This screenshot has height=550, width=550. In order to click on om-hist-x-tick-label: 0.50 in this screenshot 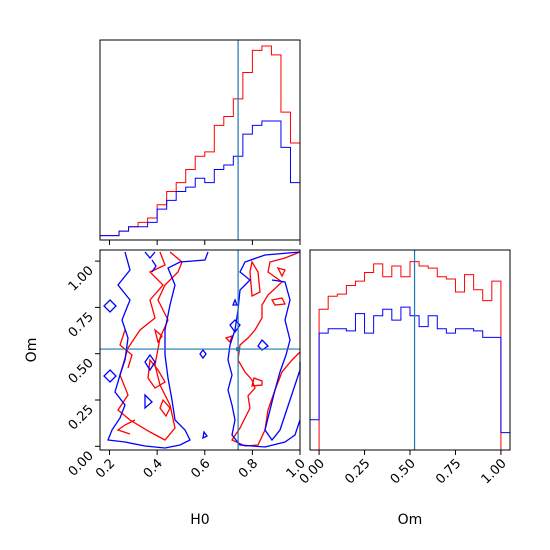, I will do `click(403, 471)`.